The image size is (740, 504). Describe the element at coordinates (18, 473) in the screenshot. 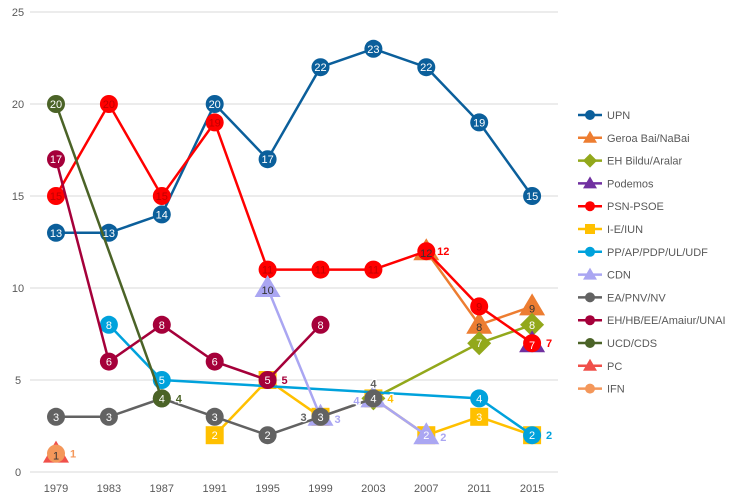

I see `y-tick-label: 0` at that location.